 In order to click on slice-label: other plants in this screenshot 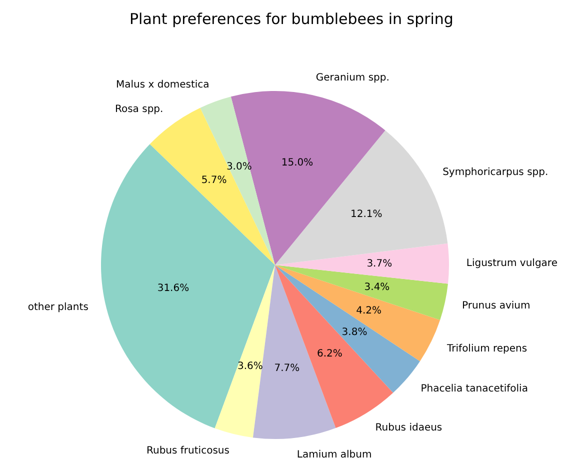, I will do `click(58, 308)`.